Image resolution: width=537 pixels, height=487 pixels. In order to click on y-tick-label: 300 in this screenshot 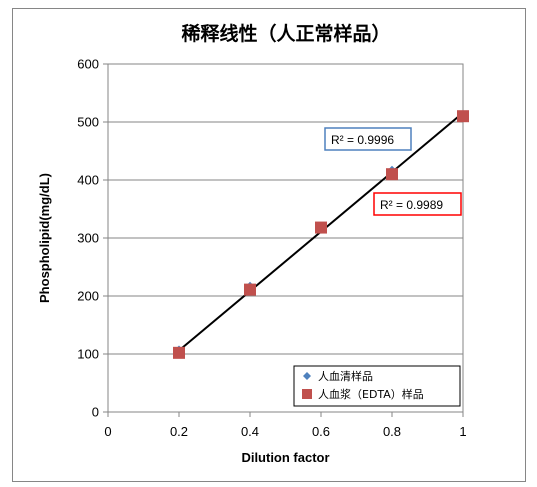, I will do `click(88, 238)`.